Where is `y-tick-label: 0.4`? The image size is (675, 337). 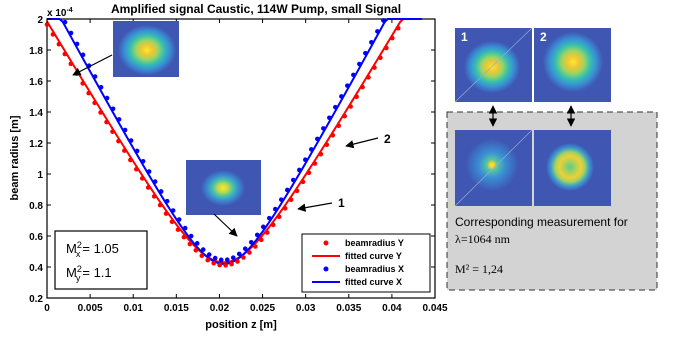
y-tick-label: 0.4 is located at coordinates (36, 268).